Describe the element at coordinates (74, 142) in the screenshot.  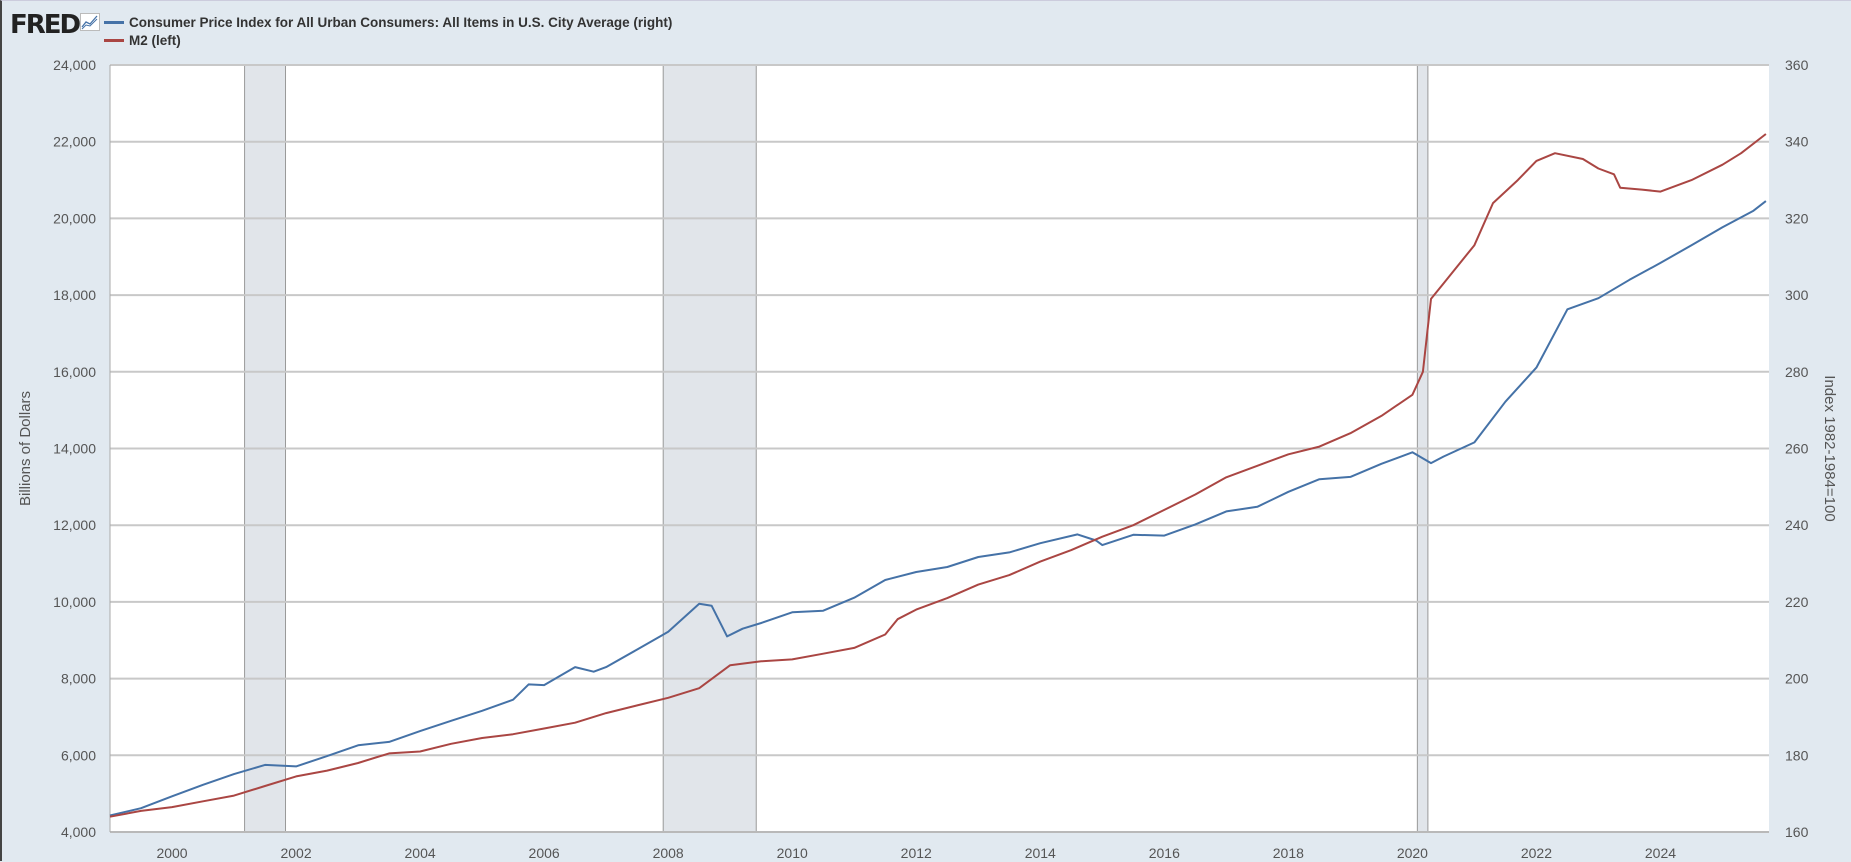
I see `left-tick-label: 22,000` at that location.